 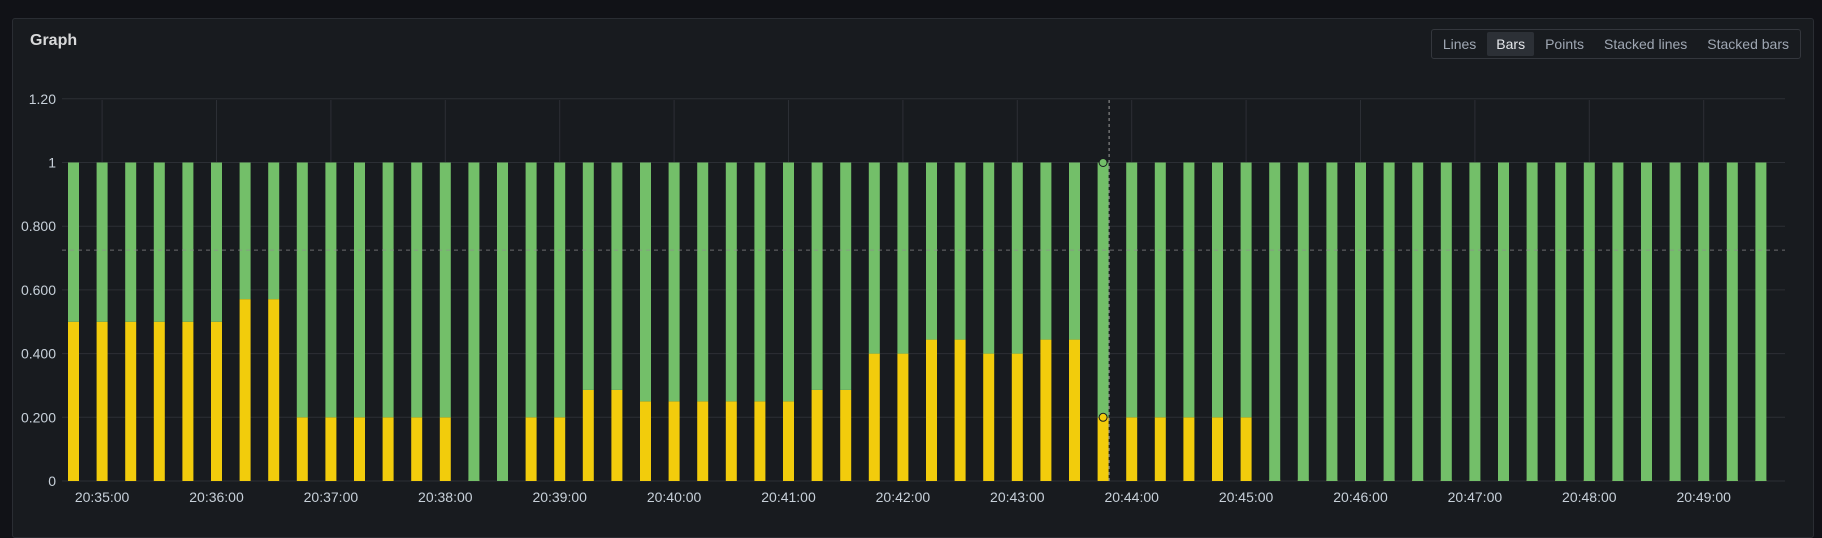 I want to click on x-tick-label: 20:40:00, so click(x=674, y=497).